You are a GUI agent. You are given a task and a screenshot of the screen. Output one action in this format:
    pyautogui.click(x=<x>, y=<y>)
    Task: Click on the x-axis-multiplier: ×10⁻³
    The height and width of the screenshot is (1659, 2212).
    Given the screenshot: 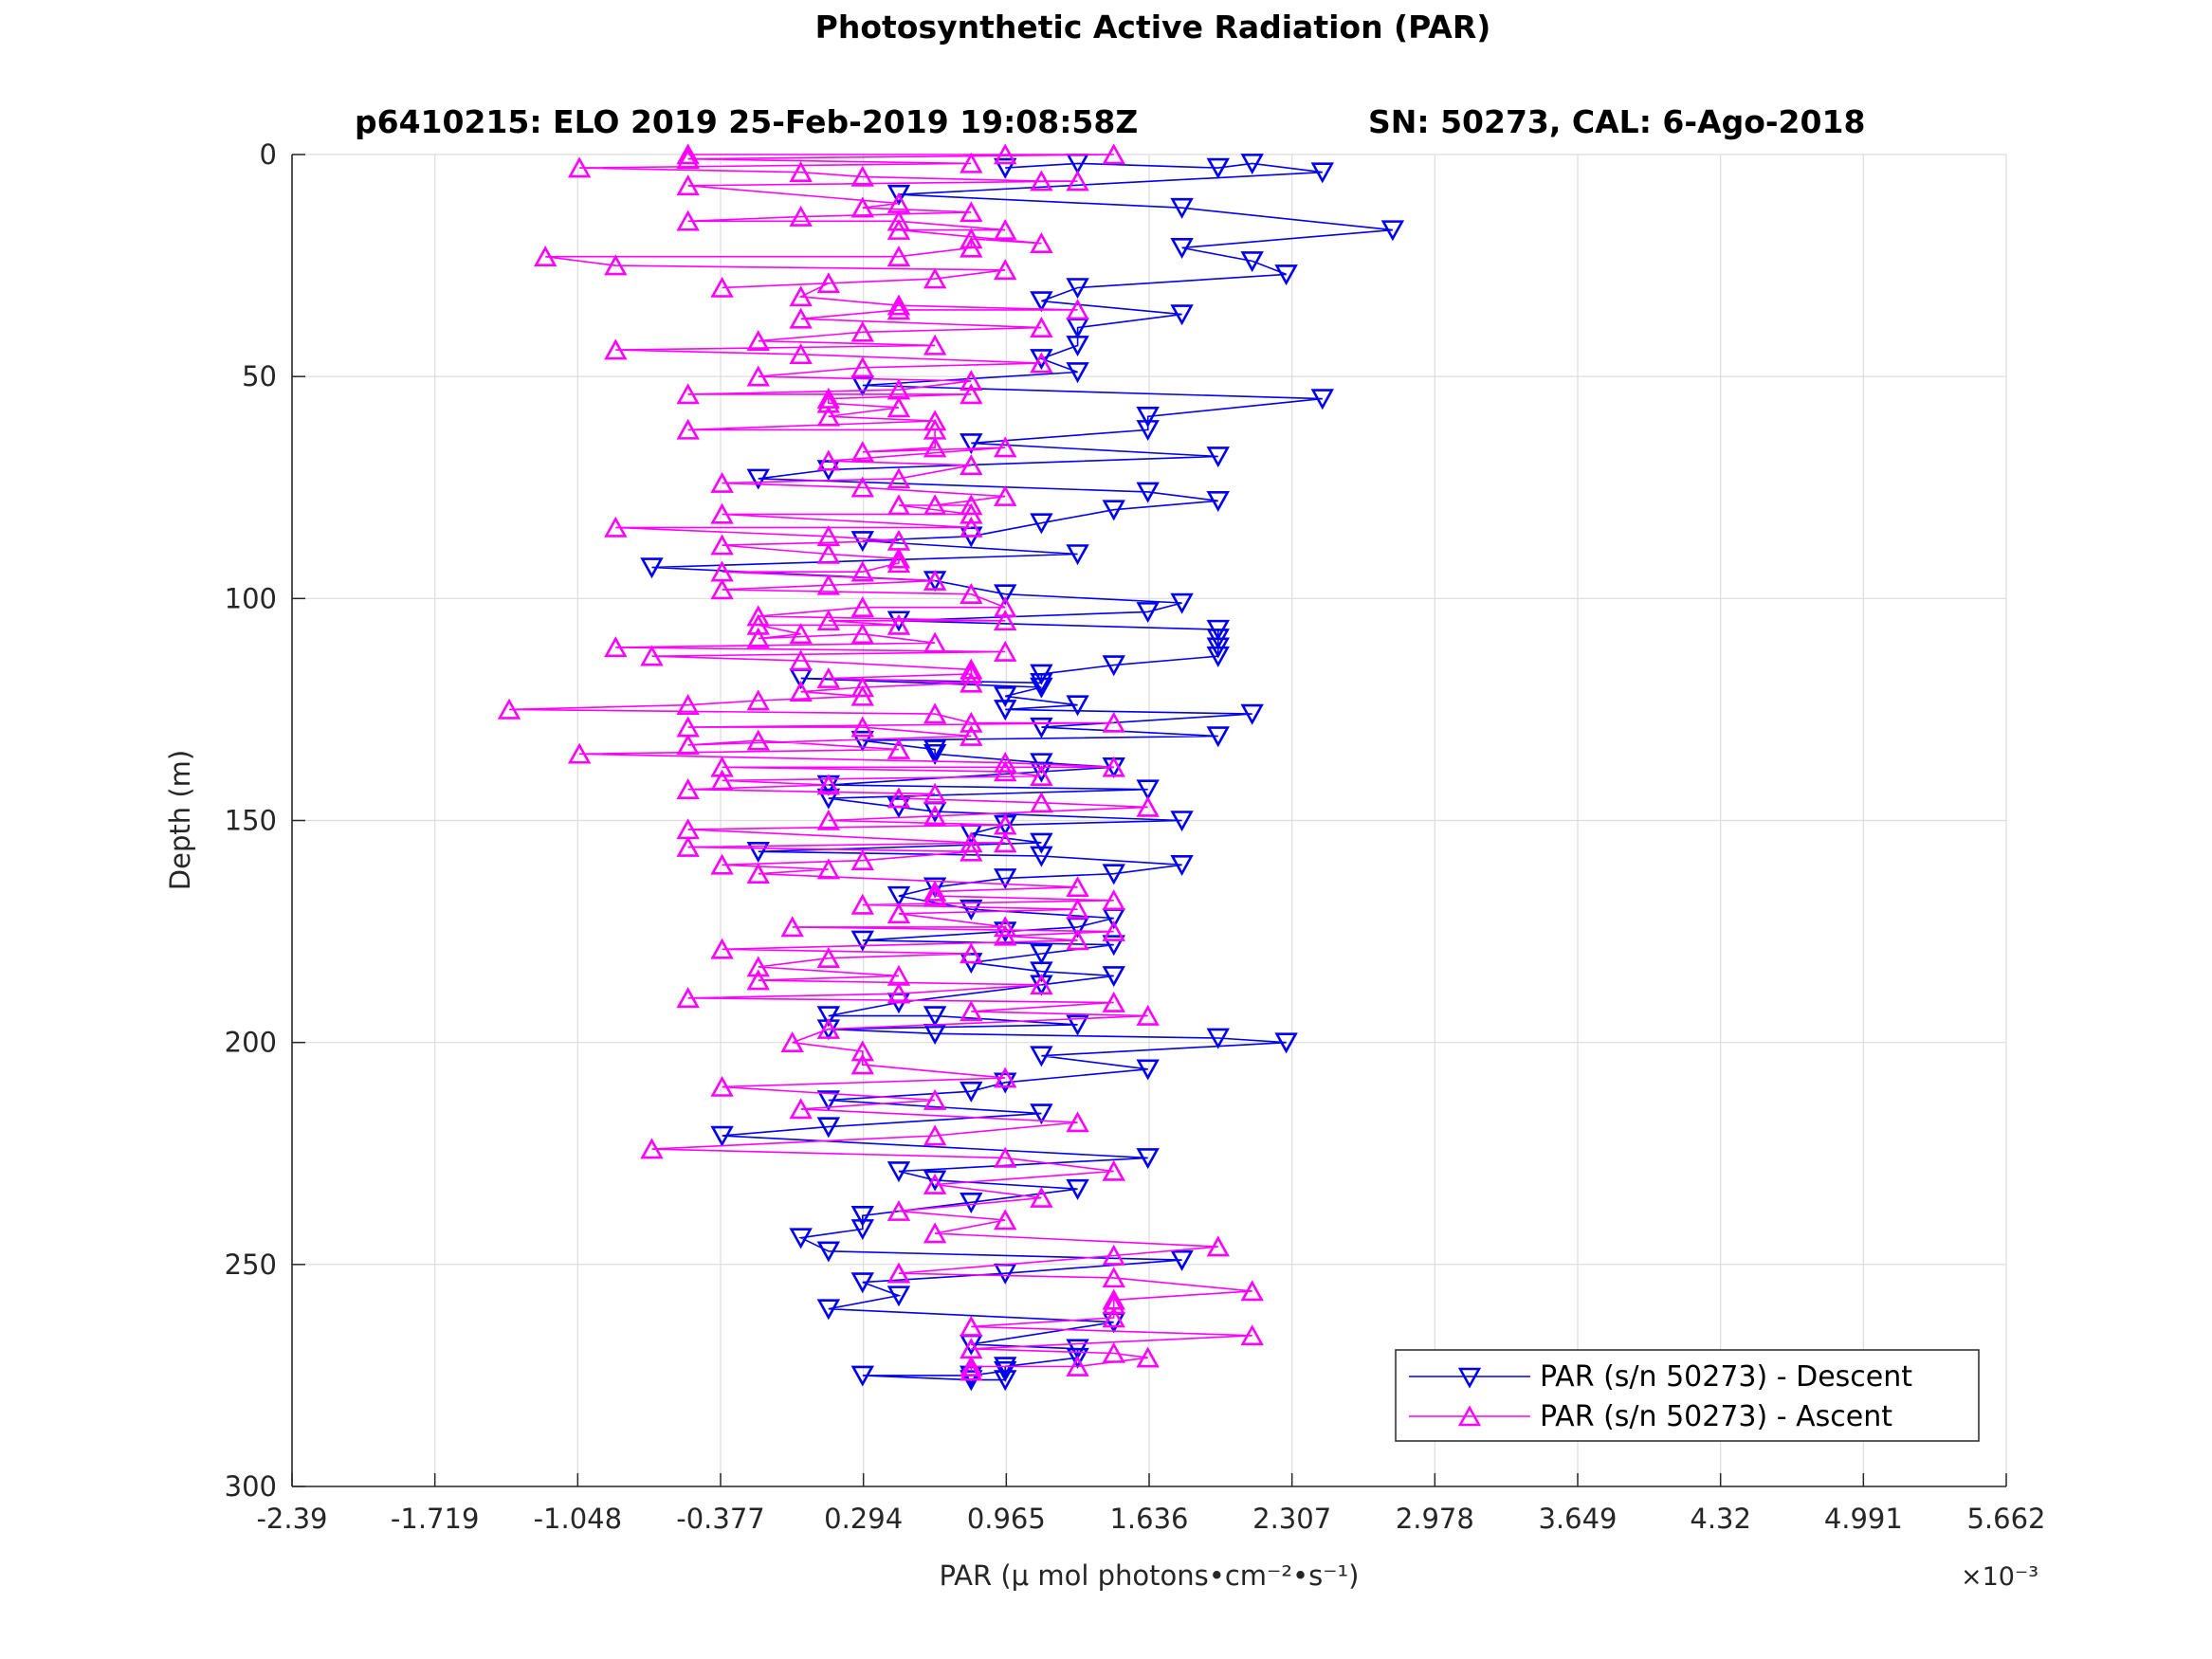 What is the action you would take?
    pyautogui.click(x=1999, y=1577)
    